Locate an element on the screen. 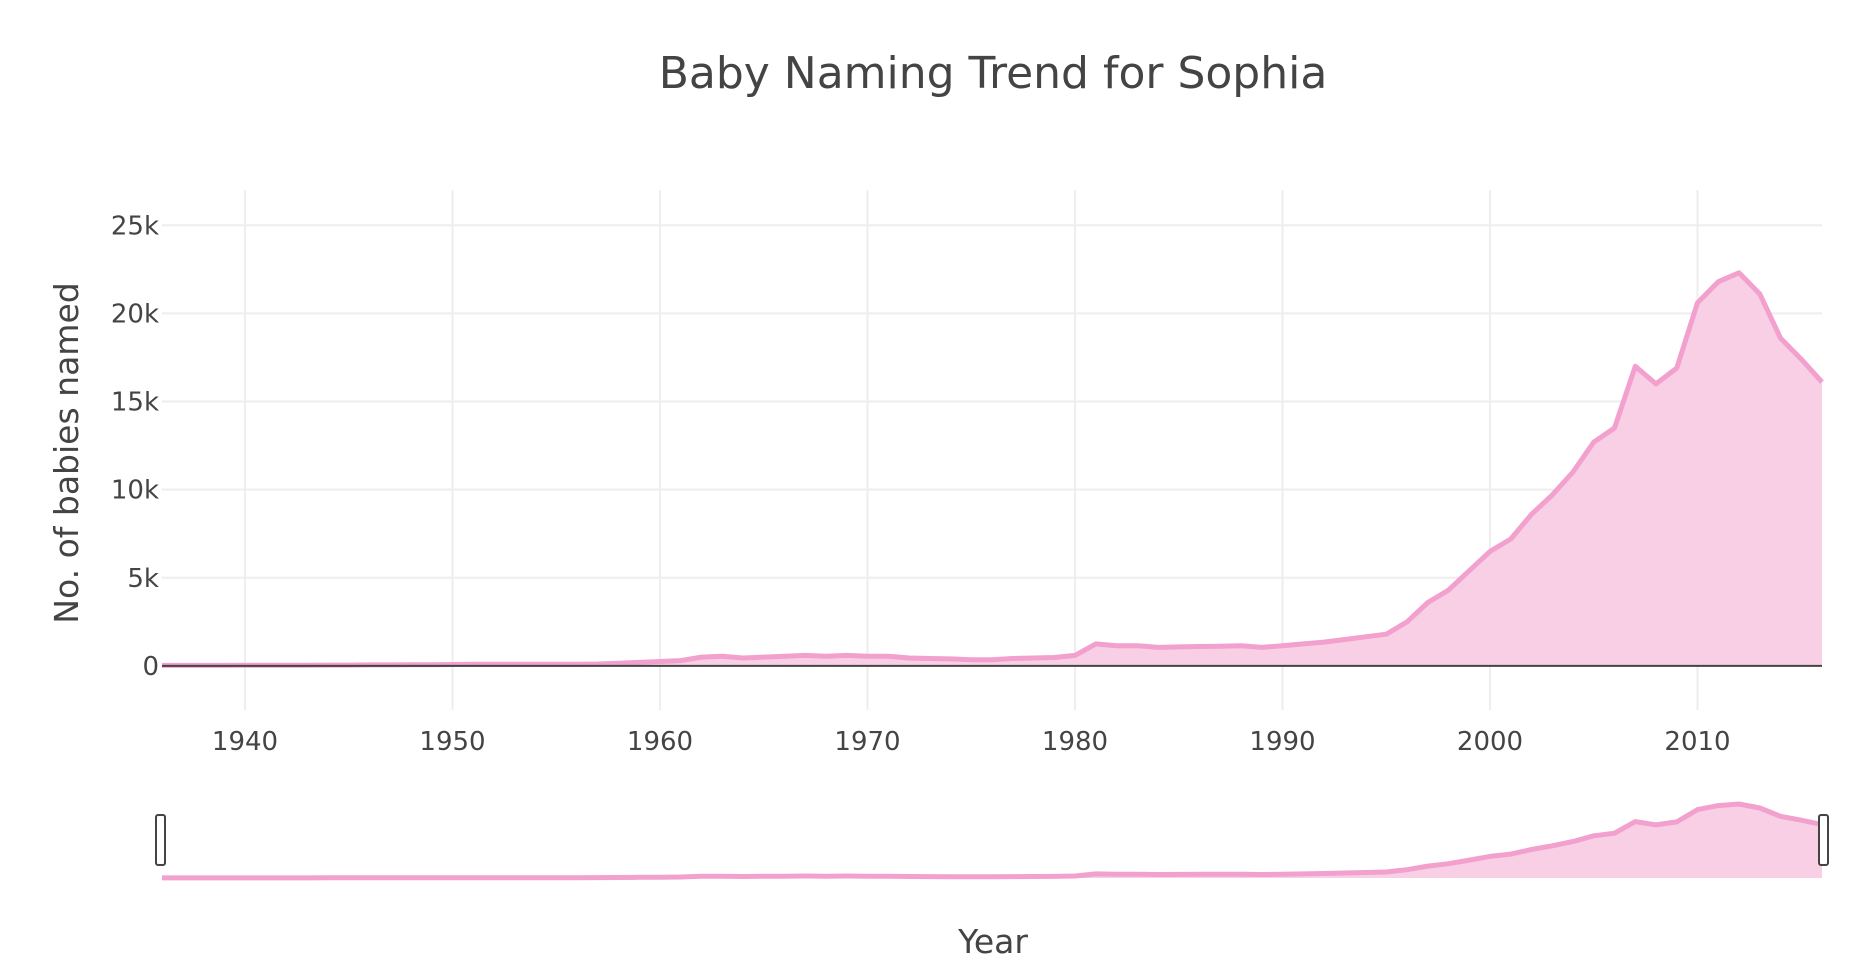 The image size is (1870, 976). y-tick-label: 15k is located at coordinates (135, 403).